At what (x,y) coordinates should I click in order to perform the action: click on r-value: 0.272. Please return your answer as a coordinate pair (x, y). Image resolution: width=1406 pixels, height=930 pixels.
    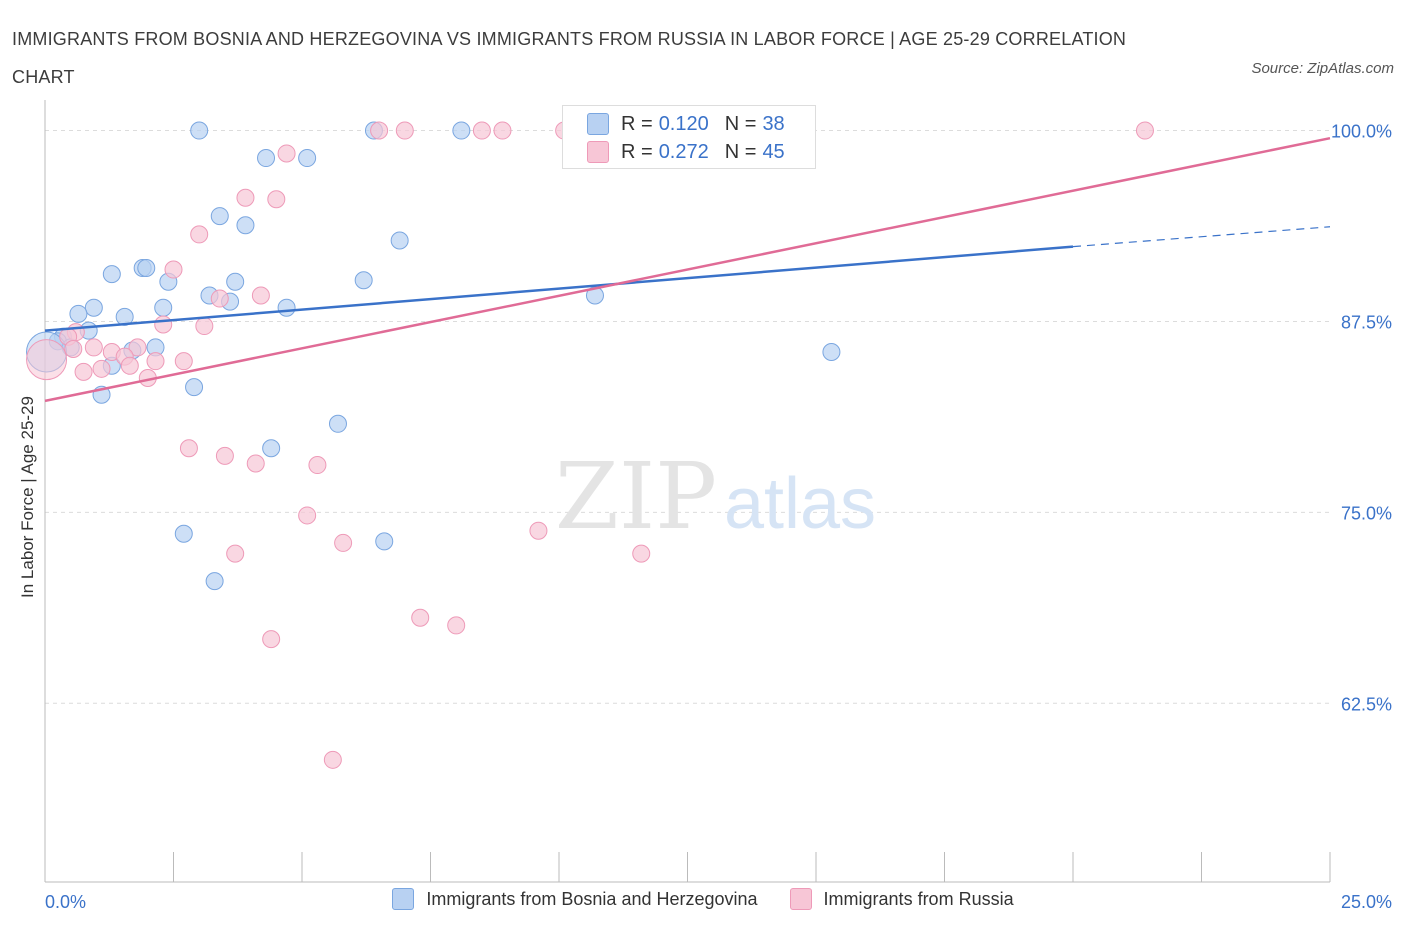
    Looking at the image, I should click on (683, 151).